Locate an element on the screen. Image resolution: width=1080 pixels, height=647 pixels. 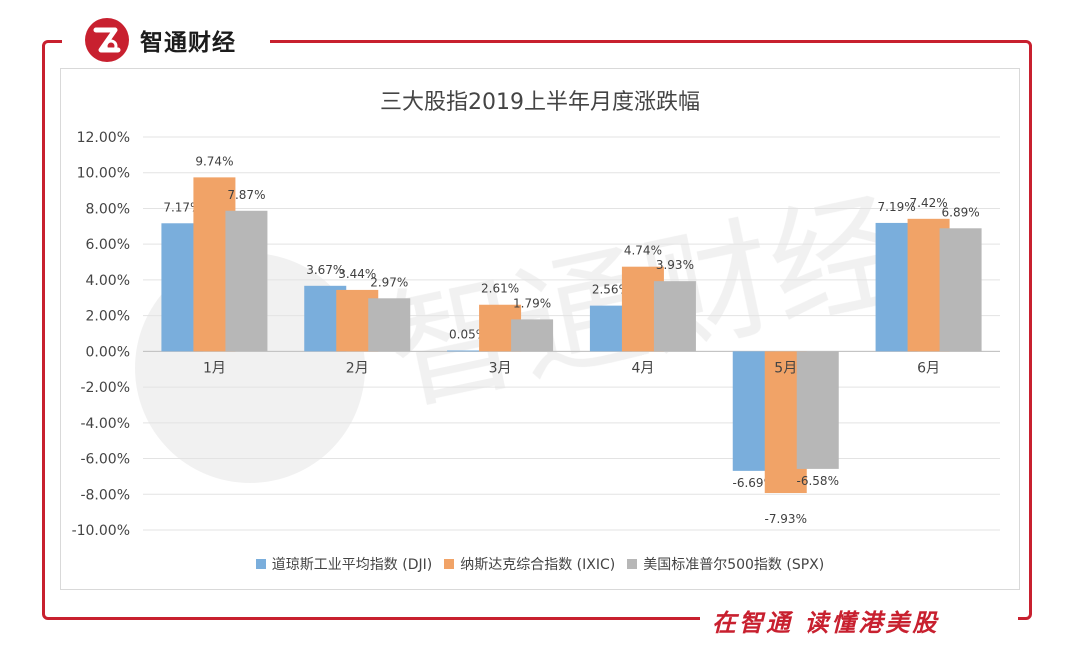
legend-label: 道琼斯工业平均指数 (DJI) is located at coordinates (352, 565).